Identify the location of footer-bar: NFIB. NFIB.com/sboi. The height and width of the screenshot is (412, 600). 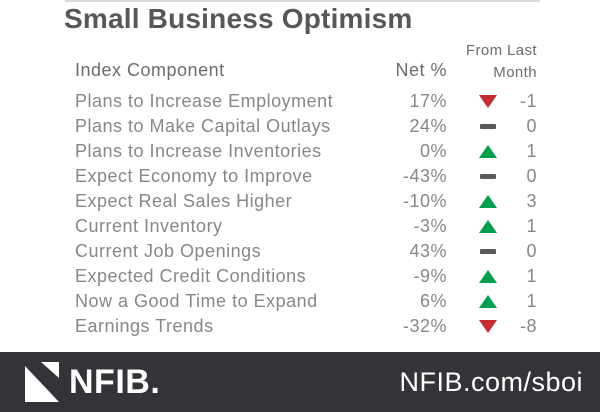
(300, 382).